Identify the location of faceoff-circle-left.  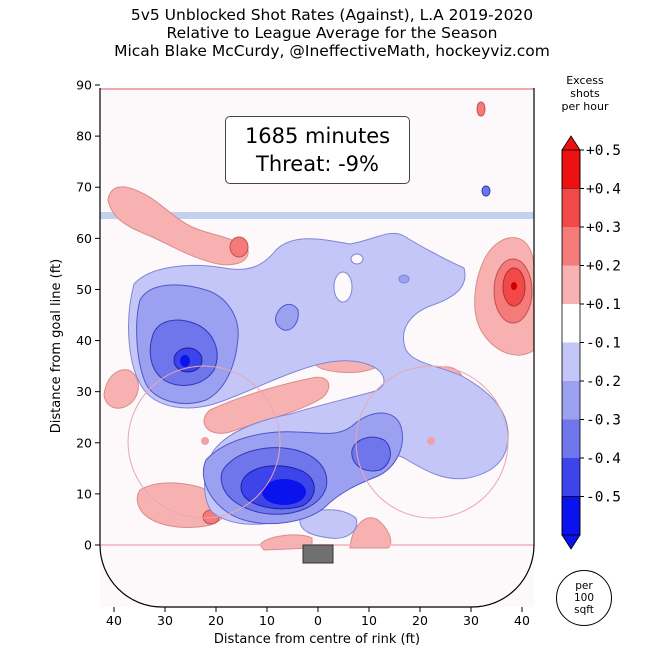
(204, 442).